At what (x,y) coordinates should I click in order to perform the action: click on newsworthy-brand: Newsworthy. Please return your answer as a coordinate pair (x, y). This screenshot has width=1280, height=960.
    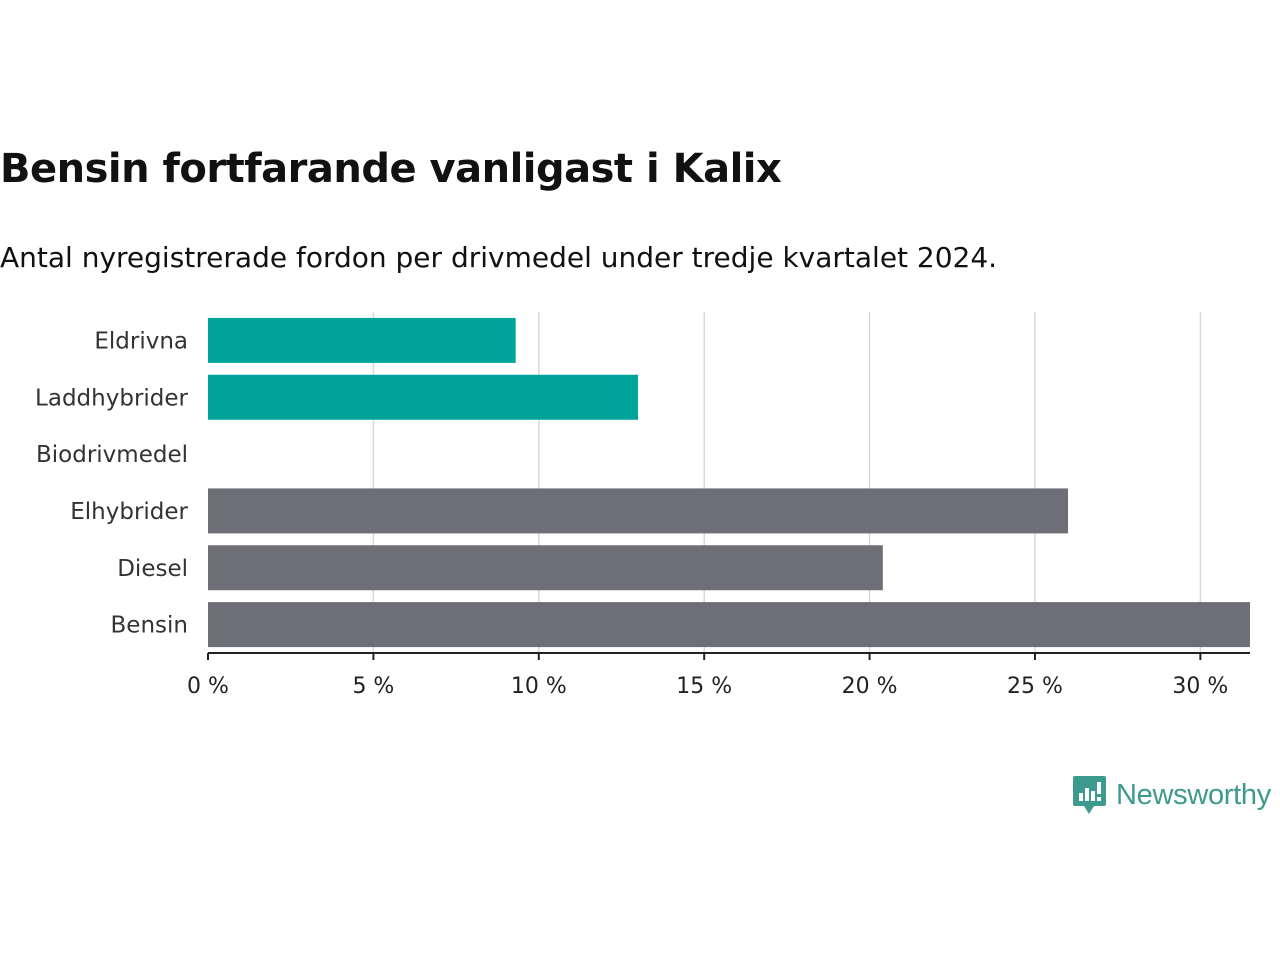
    Looking at the image, I should click on (1171, 795).